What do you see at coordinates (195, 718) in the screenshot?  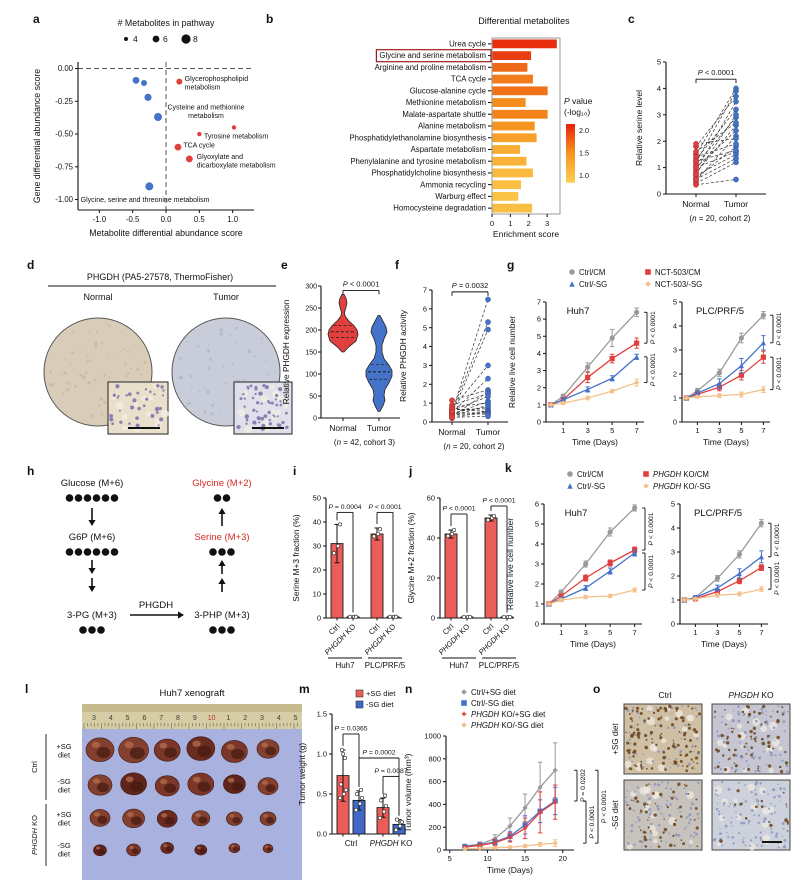 I see `ruler-number: 9` at bounding box center [195, 718].